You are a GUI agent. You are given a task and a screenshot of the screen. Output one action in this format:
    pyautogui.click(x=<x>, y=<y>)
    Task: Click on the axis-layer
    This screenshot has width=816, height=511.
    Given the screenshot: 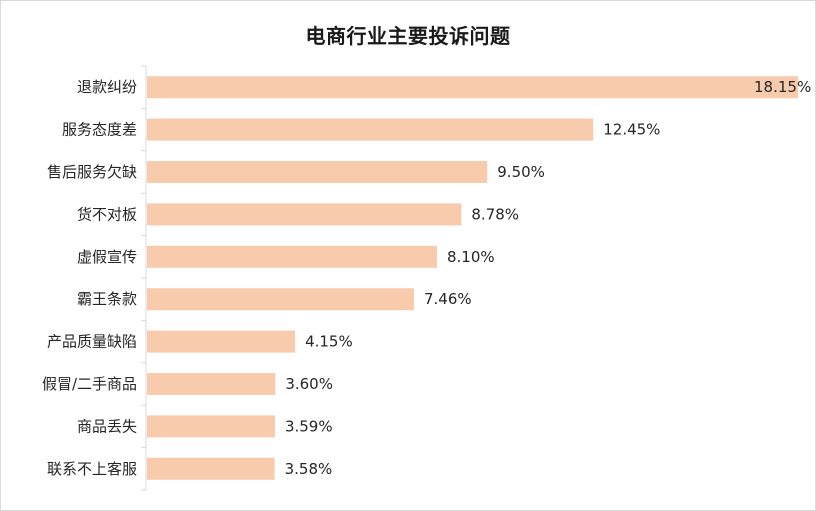 What is the action you would take?
    pyautogui.click(x=144, y=278)
    